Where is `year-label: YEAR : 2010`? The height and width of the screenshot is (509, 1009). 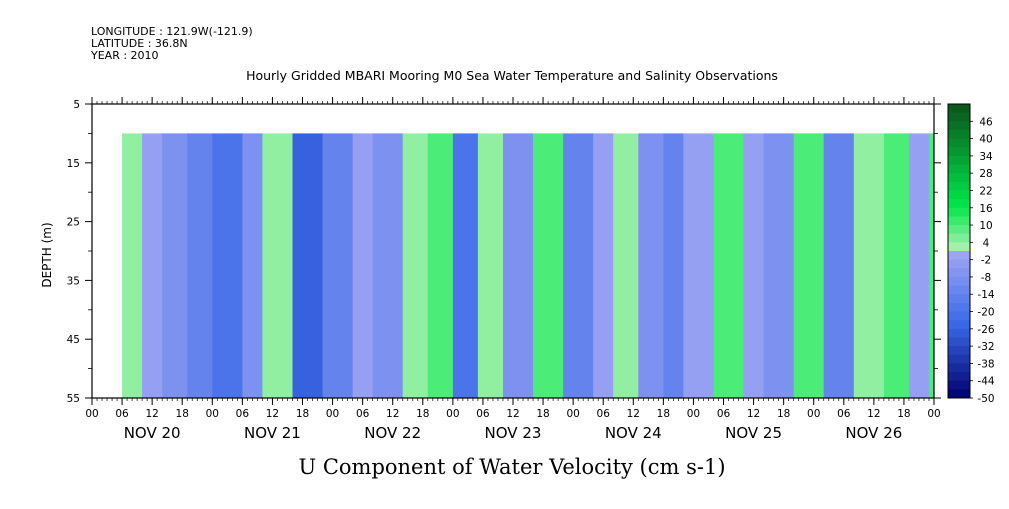
year-label: YEAR : 2010 is located at coordinates (124, 55).